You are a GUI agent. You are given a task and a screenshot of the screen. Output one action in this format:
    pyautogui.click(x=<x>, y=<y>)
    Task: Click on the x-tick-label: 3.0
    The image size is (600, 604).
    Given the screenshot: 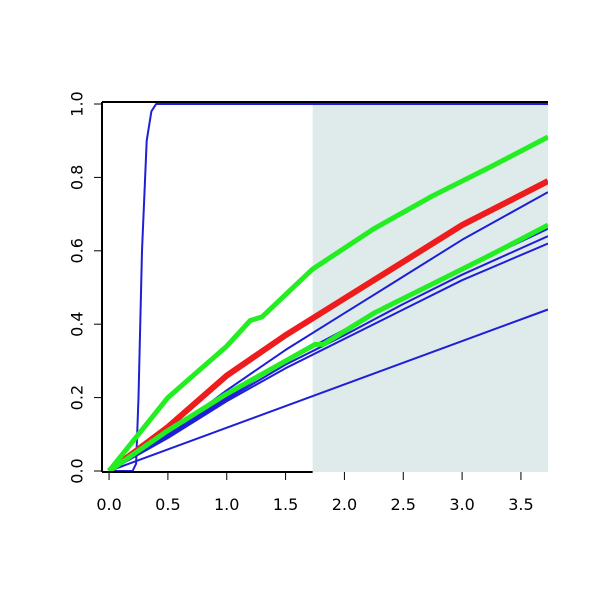 What is the action you would take?
    pyautogui.click(x=461, y=504)
    